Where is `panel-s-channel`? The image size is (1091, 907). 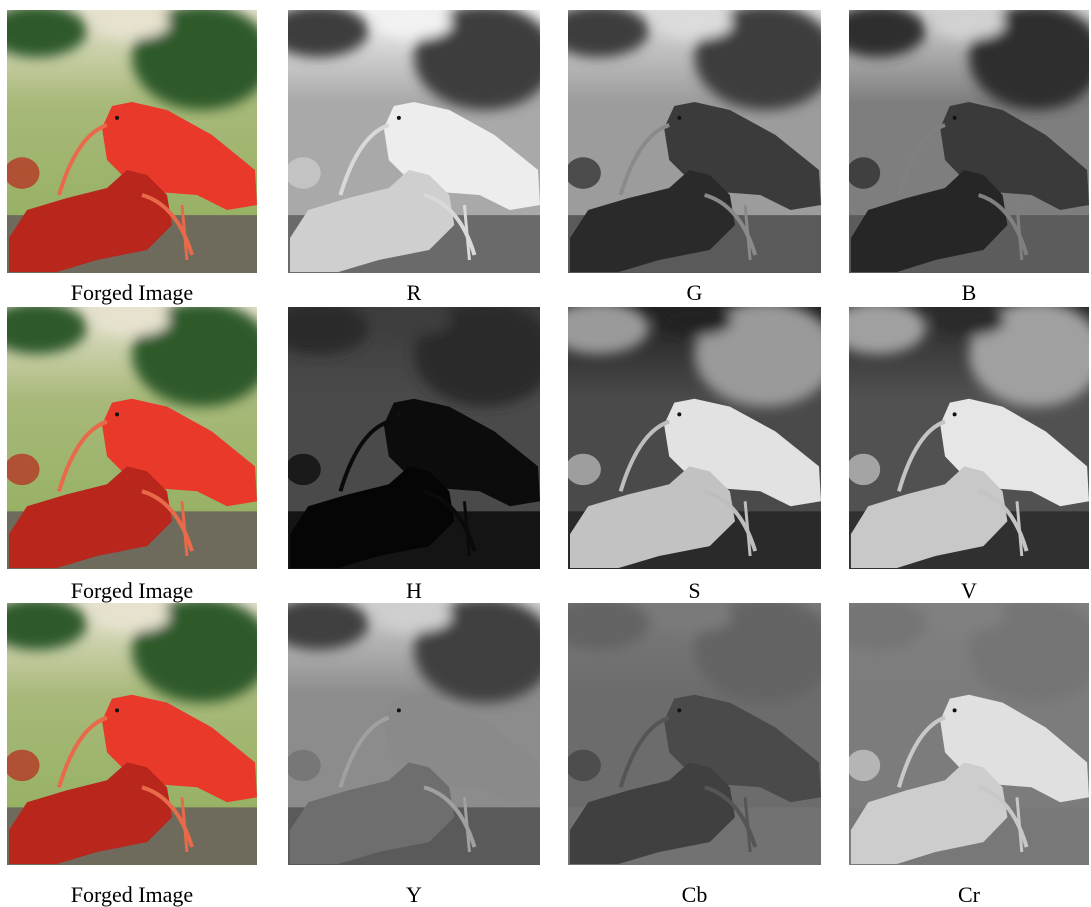
panel-s-channel is located at coordinates (694, 438).